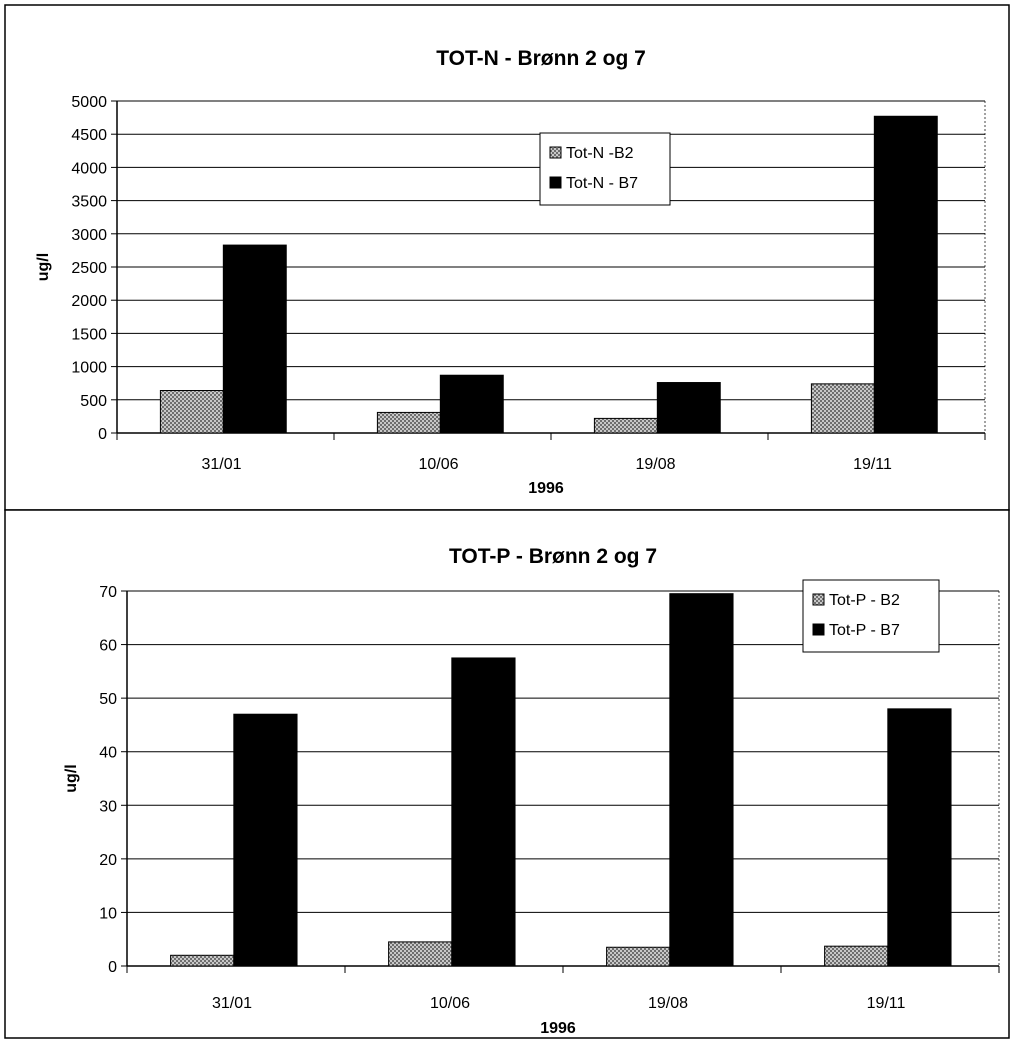 The width and height of the screenshot is (1014, 1045). What do you see at coordinates (89, 334) in the screenshot?
I see `y-tick-label: 1500` at bounding box center [89, 334].